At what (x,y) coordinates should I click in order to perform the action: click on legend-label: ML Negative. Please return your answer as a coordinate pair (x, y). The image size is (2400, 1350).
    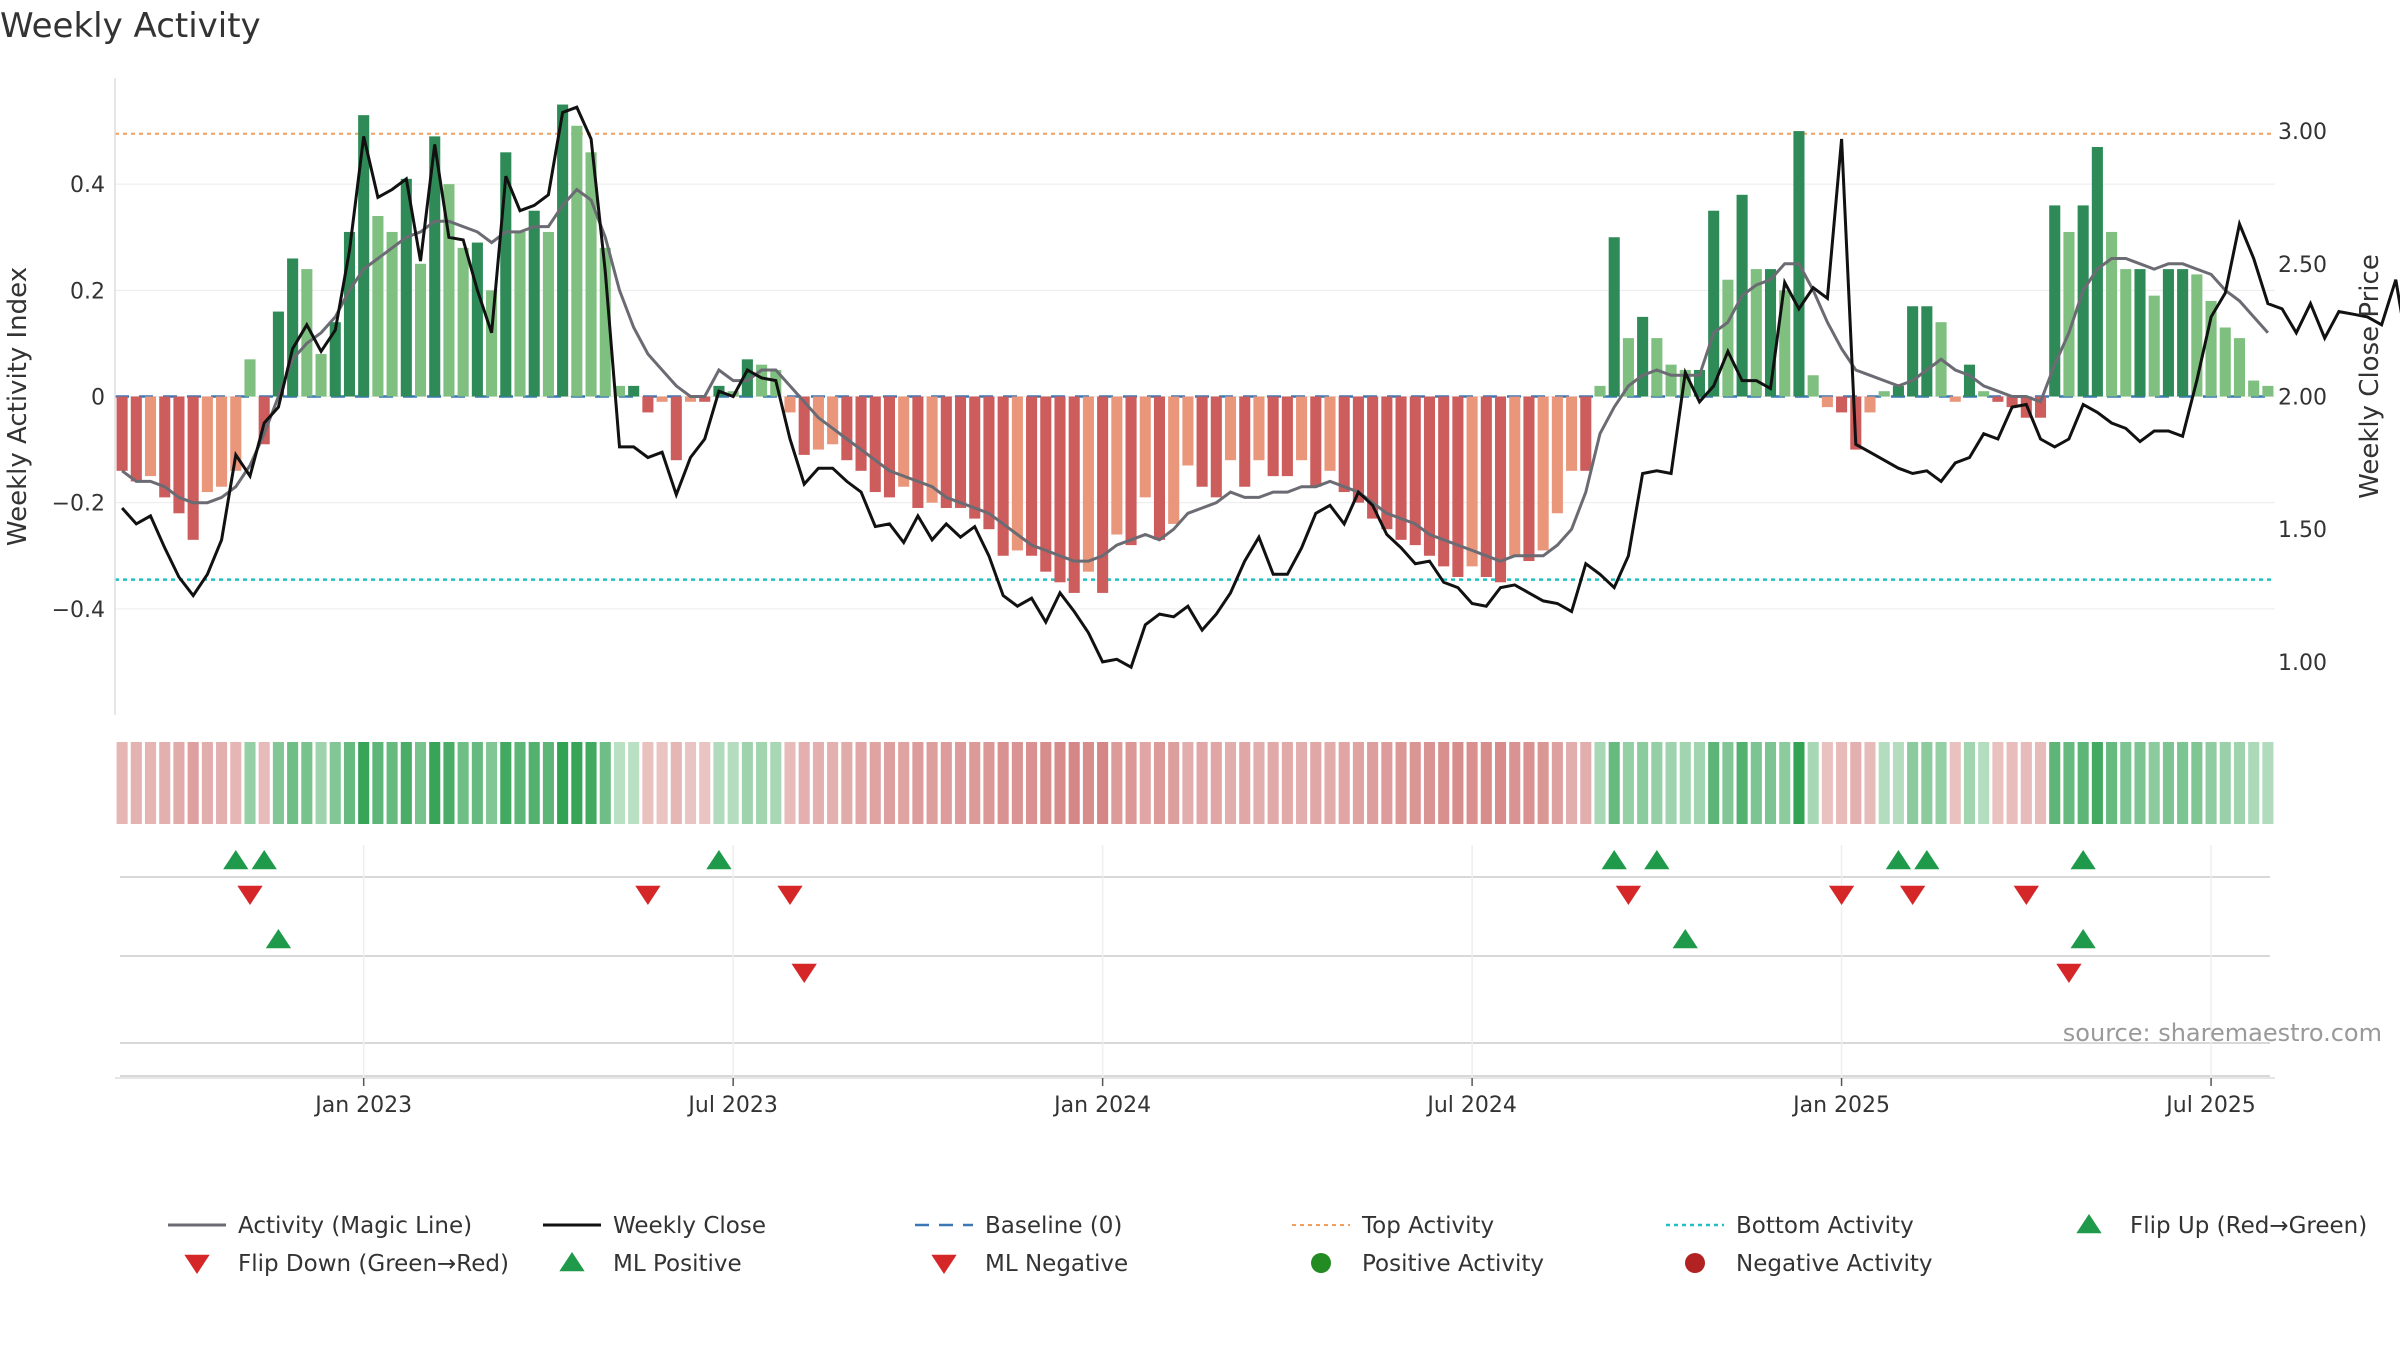
    Looking at the image, I should click on (1056, 1264).